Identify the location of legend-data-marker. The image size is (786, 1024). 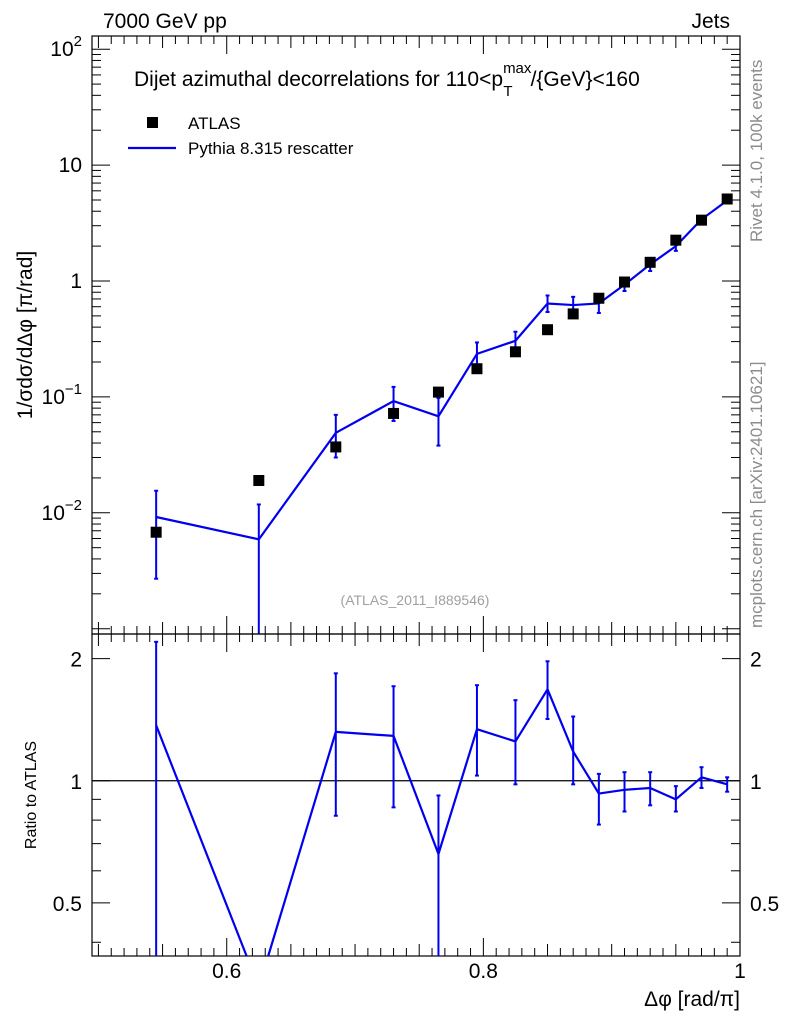
(152, 122).